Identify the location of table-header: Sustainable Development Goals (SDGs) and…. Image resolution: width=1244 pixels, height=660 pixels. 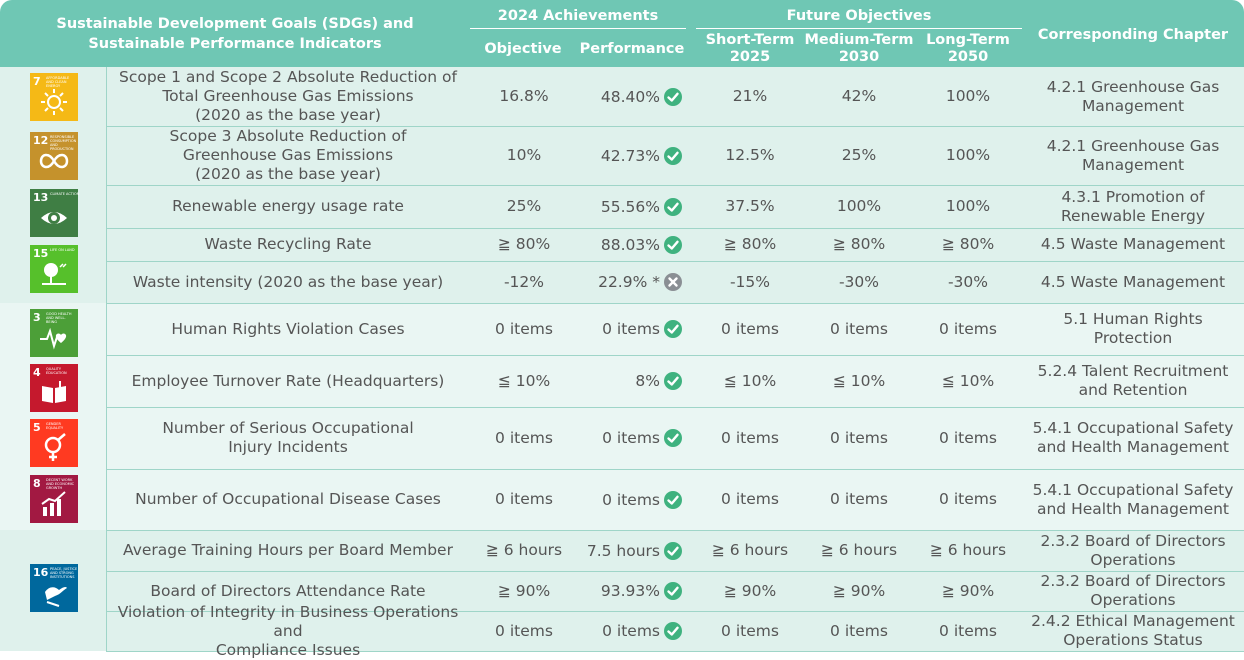
(622, 33).